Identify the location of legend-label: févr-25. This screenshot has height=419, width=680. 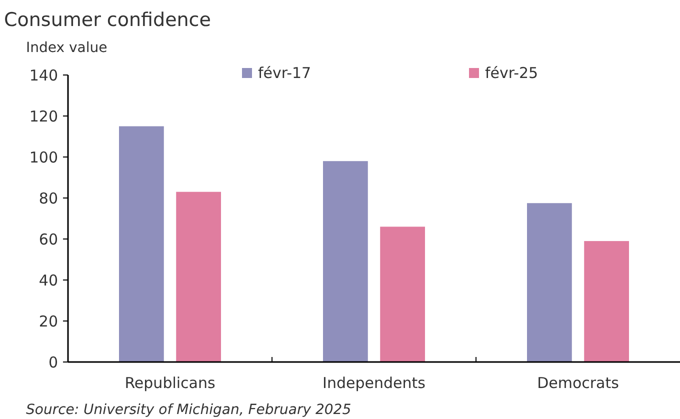
(511, 73).